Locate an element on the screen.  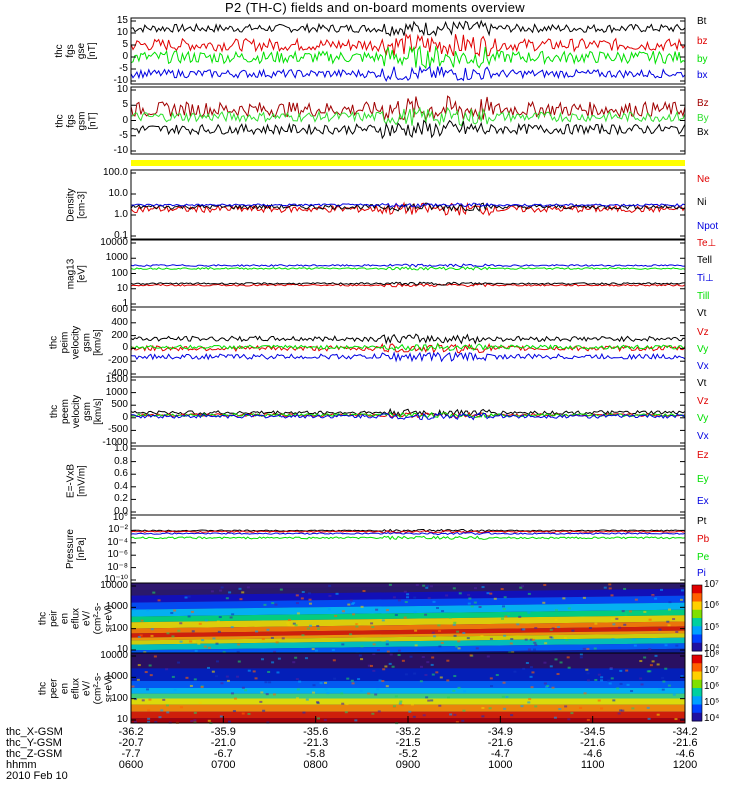
y-tick-label: 0 is located at coordinates (125, 417).